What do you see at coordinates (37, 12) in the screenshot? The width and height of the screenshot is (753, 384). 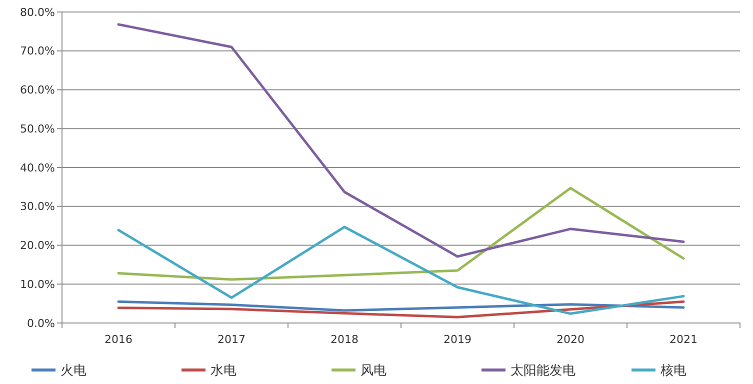 I see `y-tick-label: 80.0%` at bounding box center [37, 12].